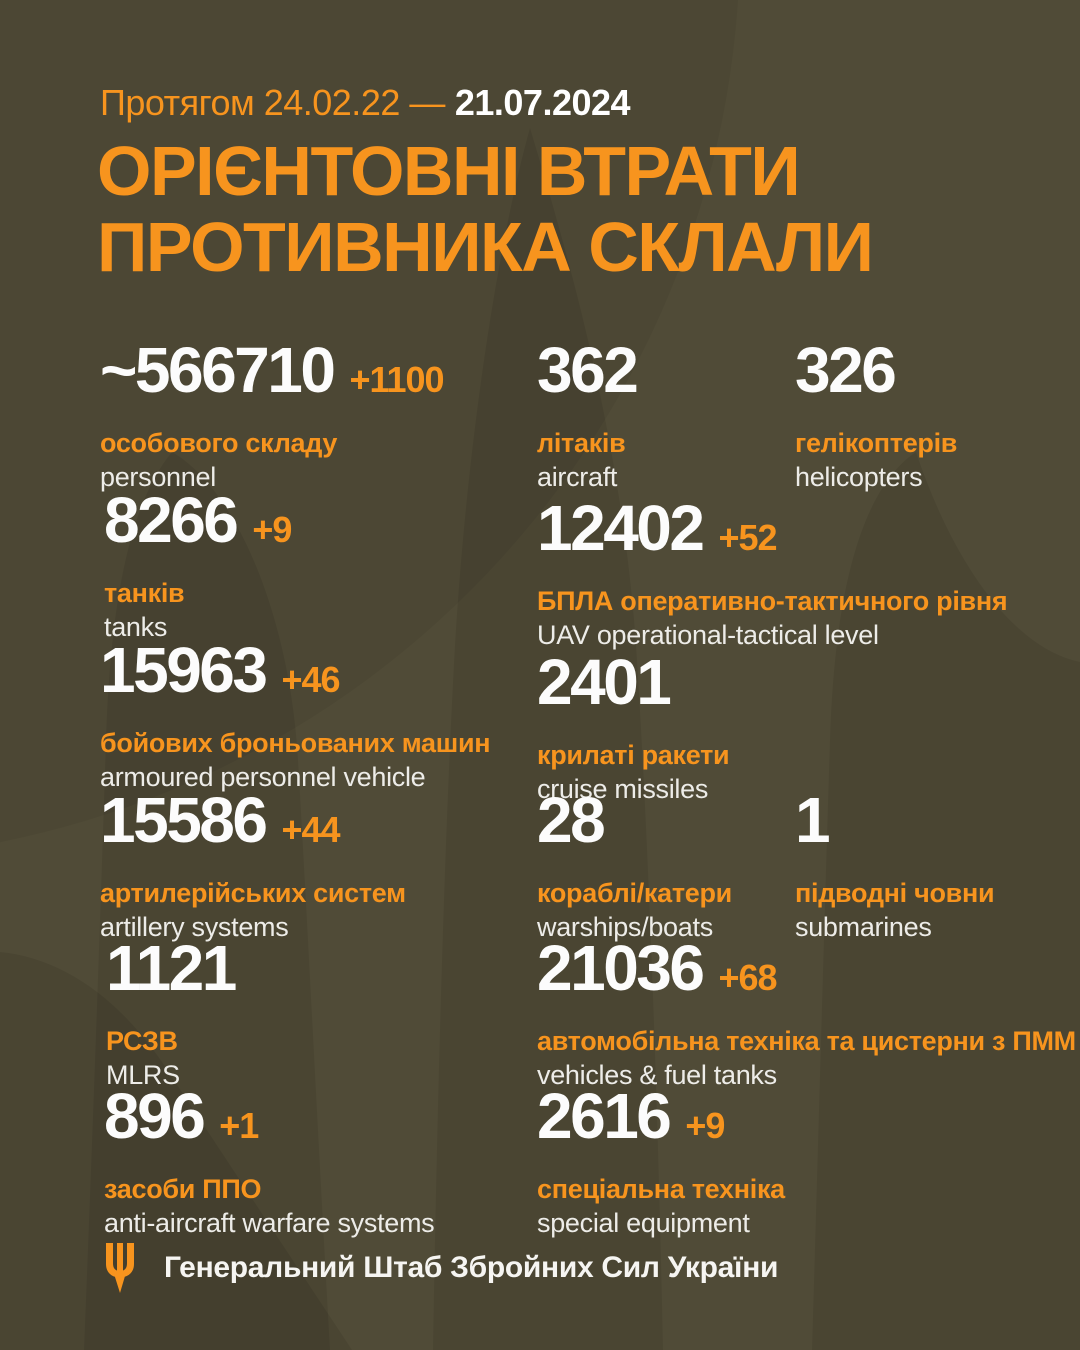 This screenshot has width=1080, height=1350. I want to click on stat-label-uk: артилерійських систем, so click(253, 893).